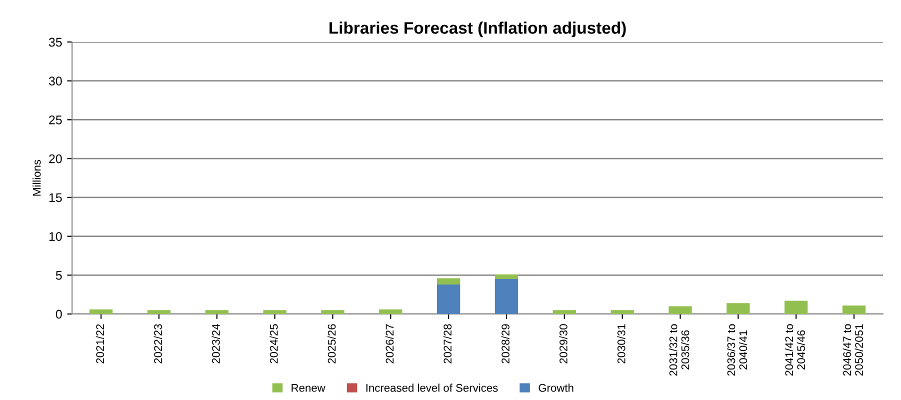 The width and height of the screenshot is (901, 400). Describe the element at coordinates (55, 120) in the screenshot. I see `y-tick-label: 25` at that location.